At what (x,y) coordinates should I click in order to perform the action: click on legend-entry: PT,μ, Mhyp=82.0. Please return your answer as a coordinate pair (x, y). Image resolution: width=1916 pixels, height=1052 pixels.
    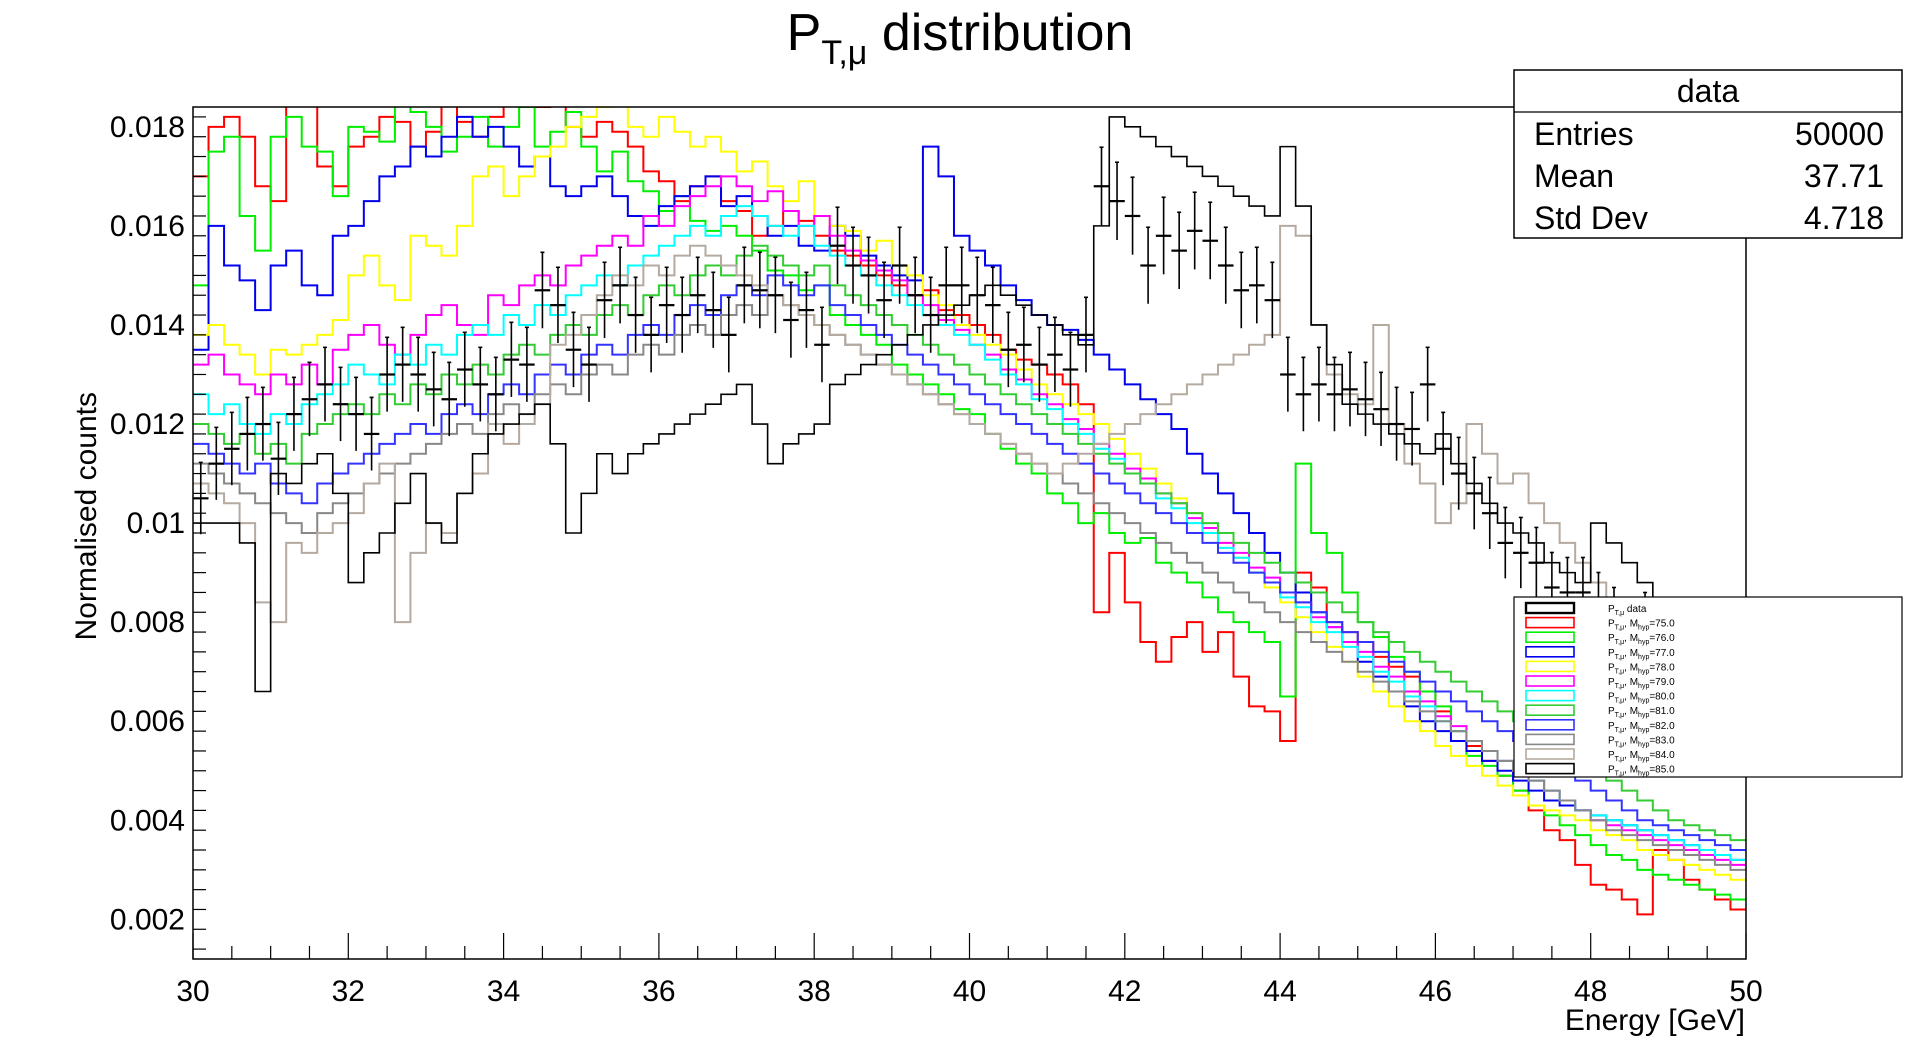
    Looking at the image, I should click on (1600, 726).